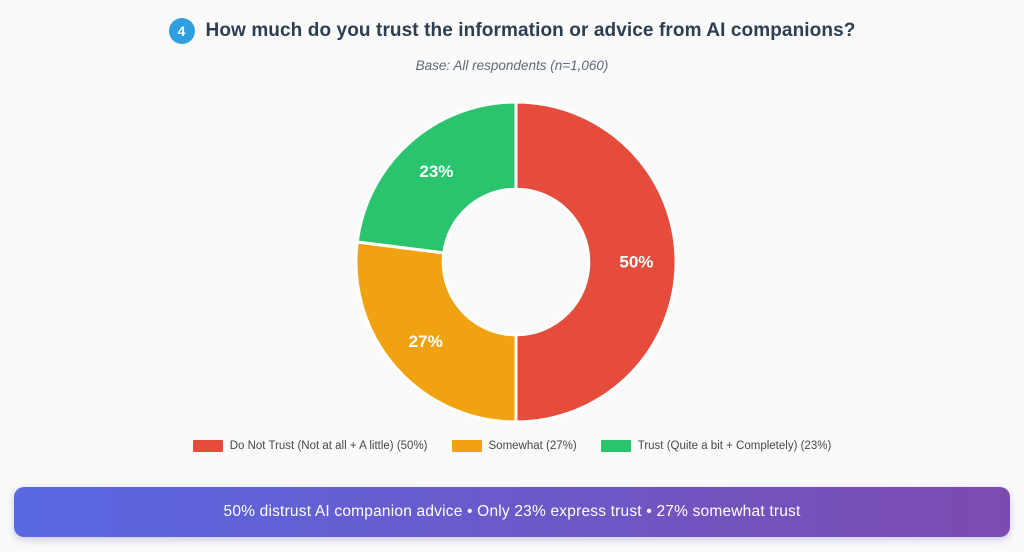 This screenshot has width=1024, height=552. Describe the element at coordinates (734, 446) in the screenshot. I see `legend-label: Trust (Quite a bit + Completely) (23%)` at that location.